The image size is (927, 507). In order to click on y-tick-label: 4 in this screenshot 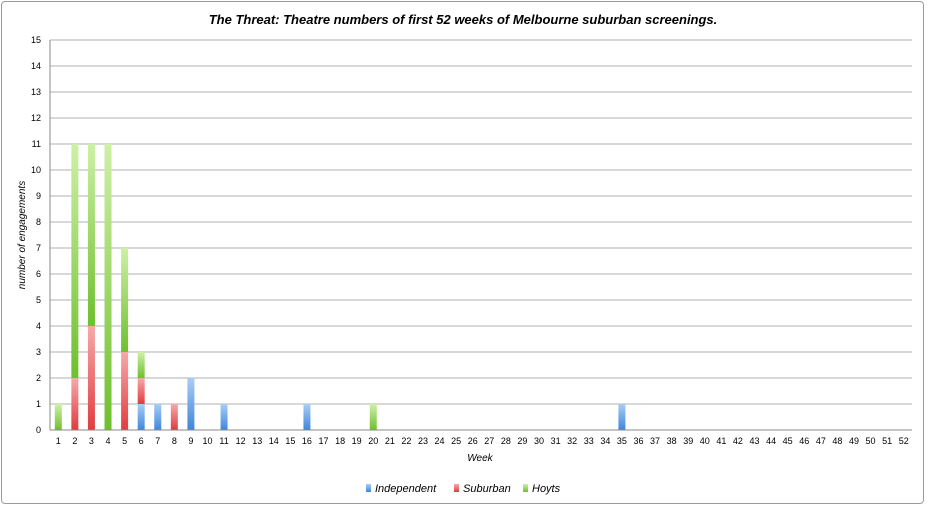, I will do `click(38, 326)`.